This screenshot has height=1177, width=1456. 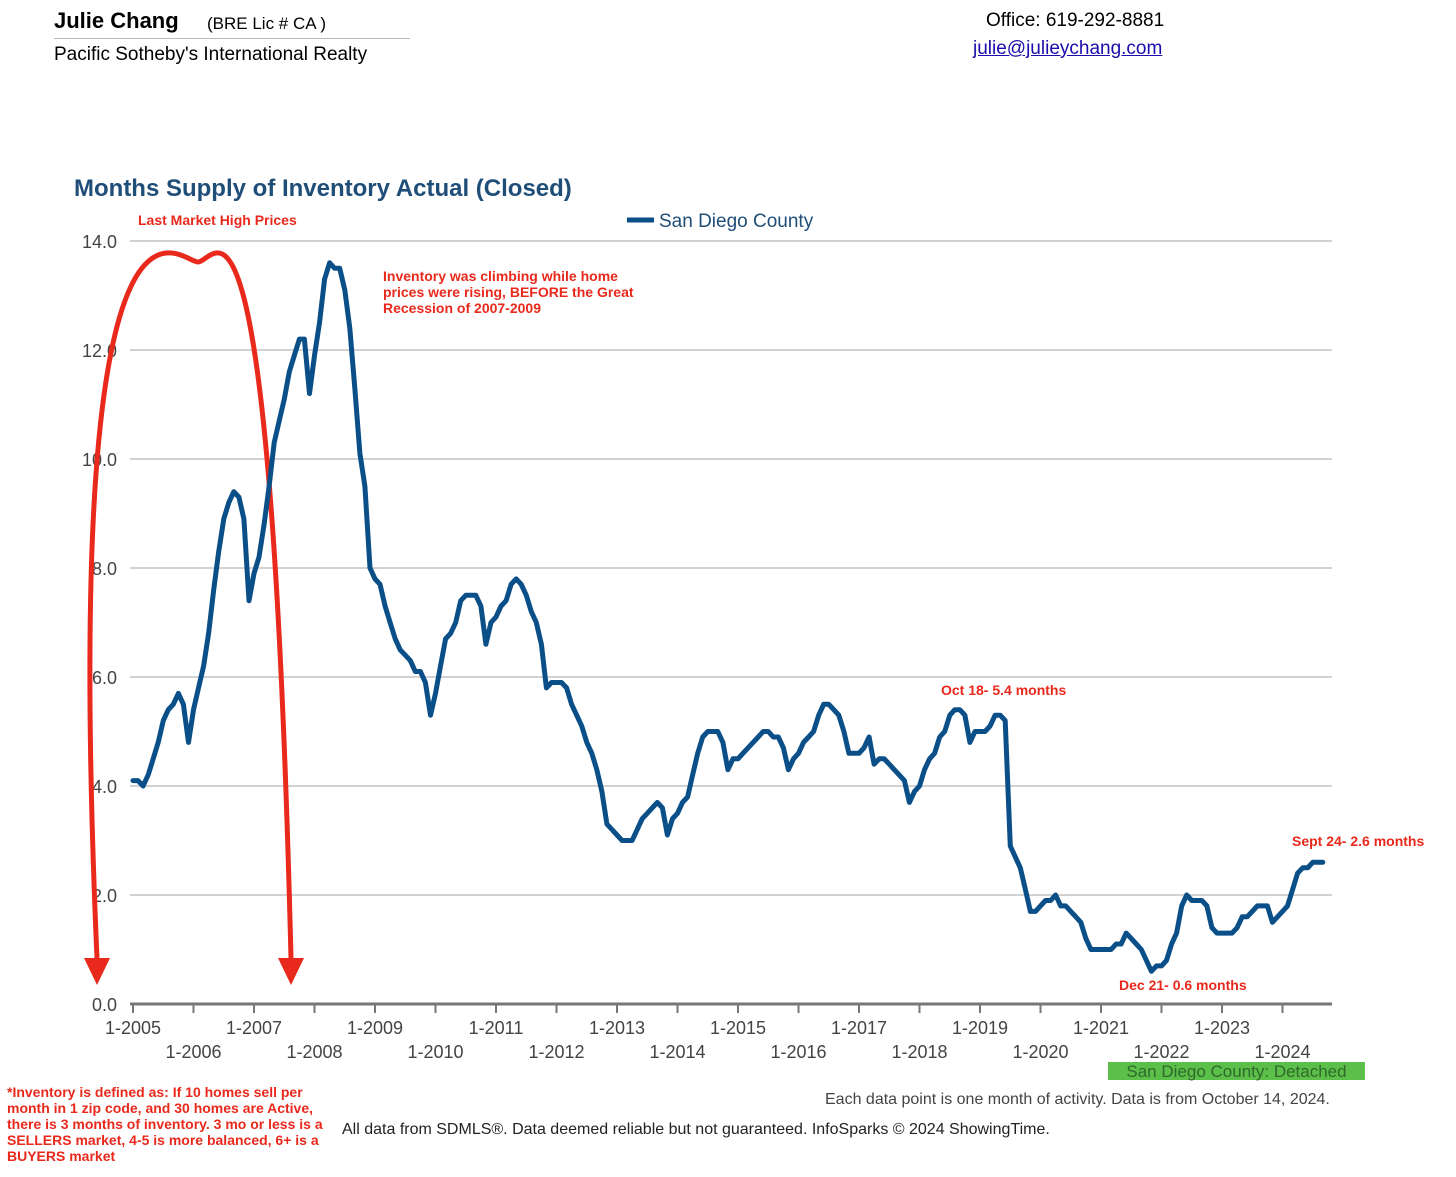 I want to click on office-phone: Office: 619-292-8881, so click(x=1075, y=20).